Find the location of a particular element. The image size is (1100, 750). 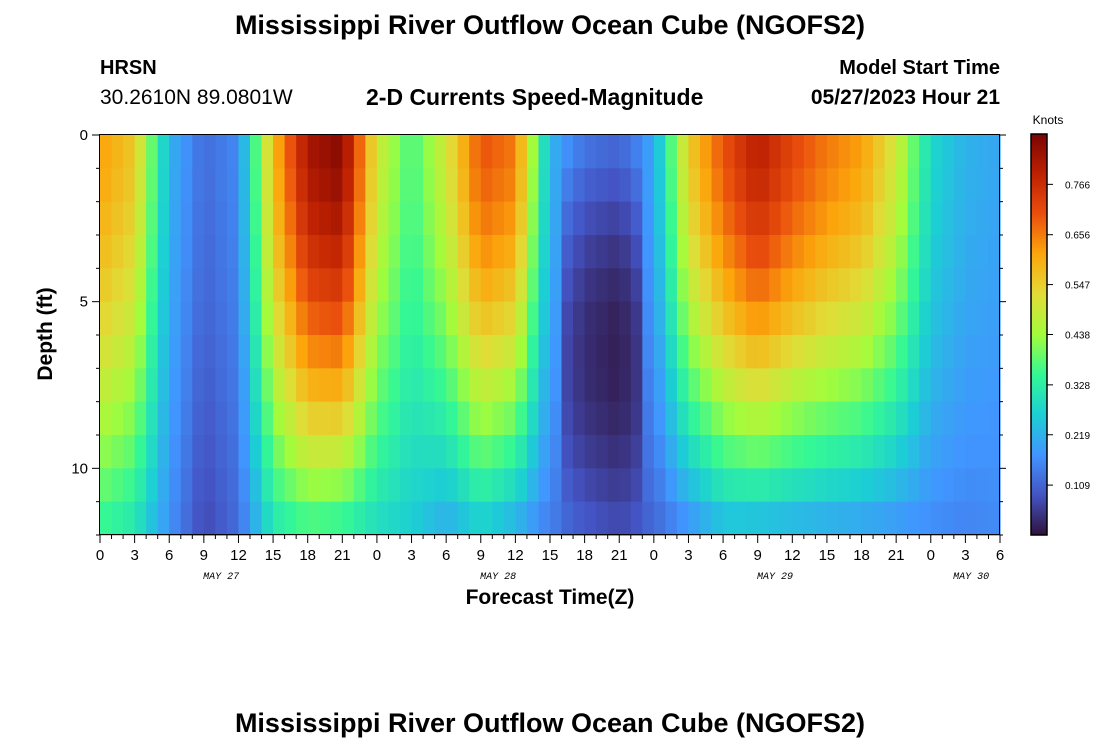

x-tick-label: 15 is located at coordinates (550, 555).